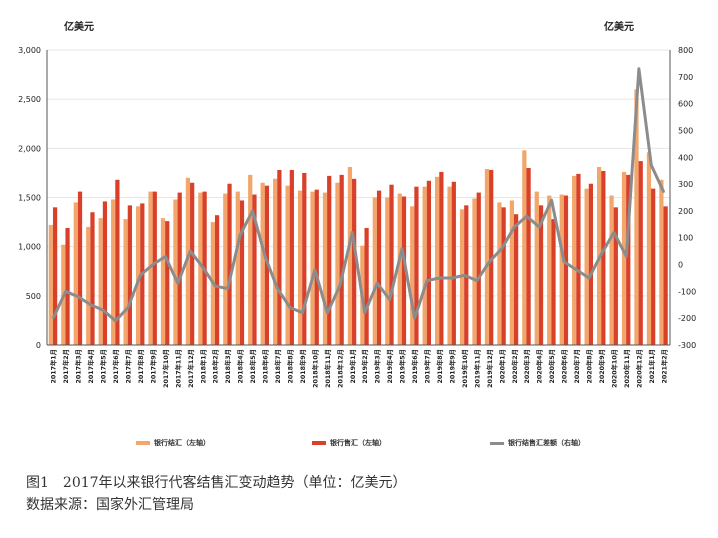 The width and height of the screenshot is (718, 538). Describe the element at coordinates (29, 50) in the screenshot. I see `left-tick-label: 3,000` at that location.